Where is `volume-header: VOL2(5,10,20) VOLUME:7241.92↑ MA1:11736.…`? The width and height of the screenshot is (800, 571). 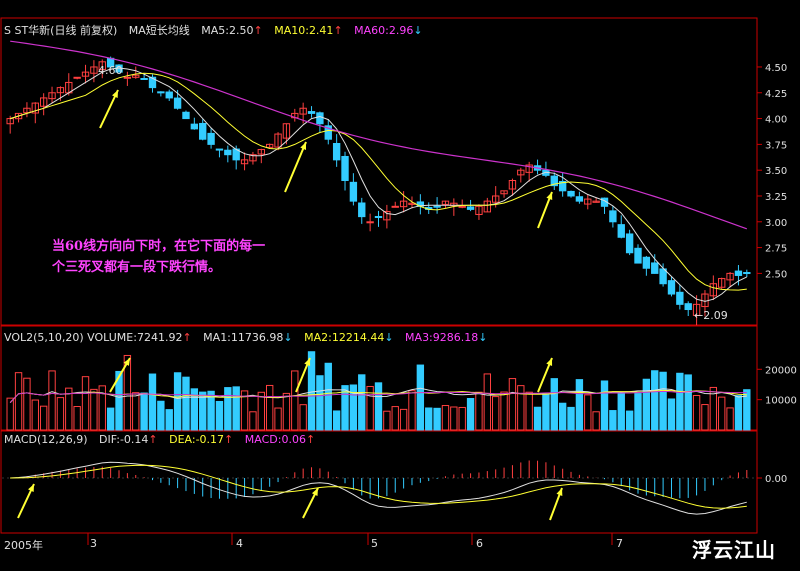 volume-header: VOL2(5,10,20) VOLUME:7241.92↑ MA1:11736.… is located at coordinates (246, 337).